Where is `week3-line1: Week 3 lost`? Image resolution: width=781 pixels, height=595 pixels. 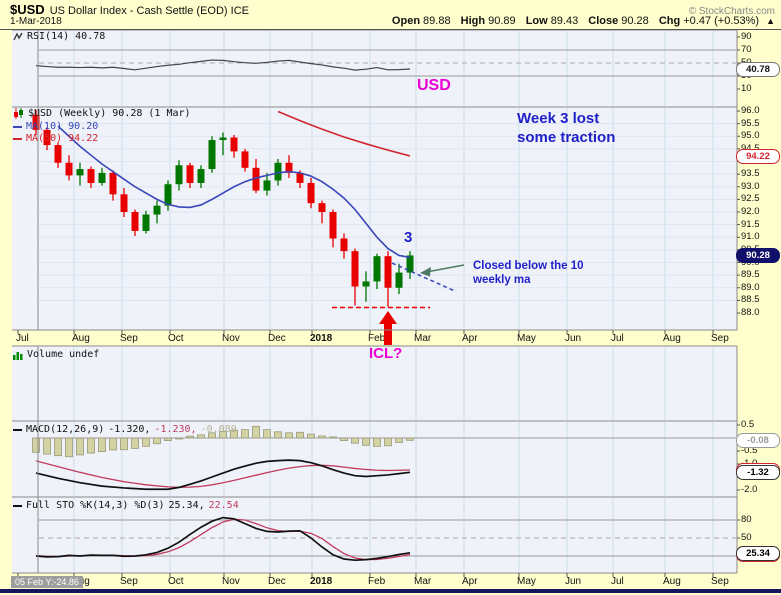
week3-line1: Week 3 lost is located at coordinates (558, 118).